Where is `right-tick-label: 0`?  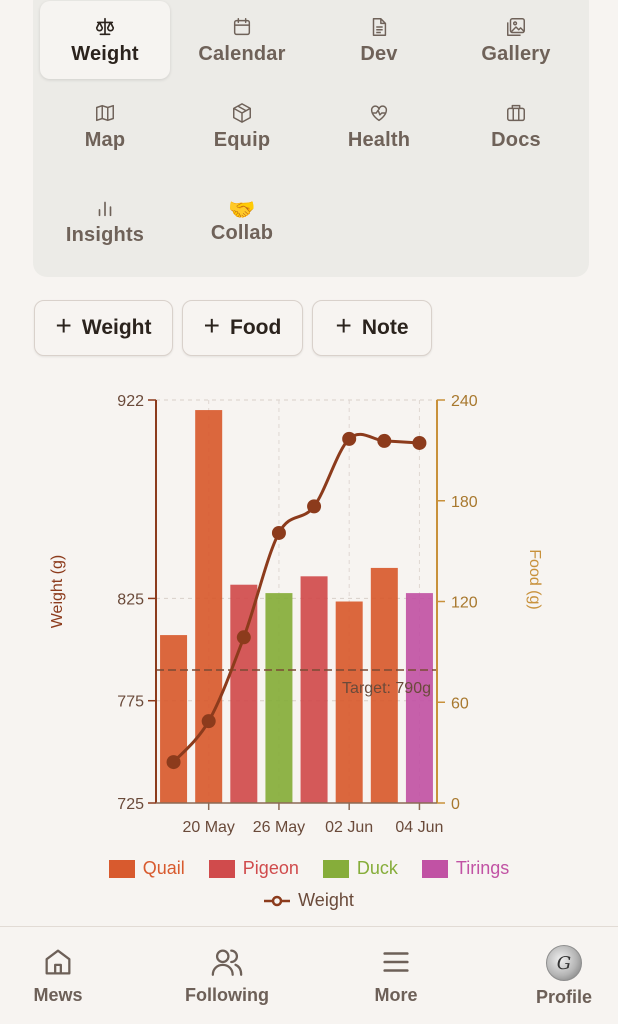
right-tick-label: 0 is located at coordinates (455, 804).